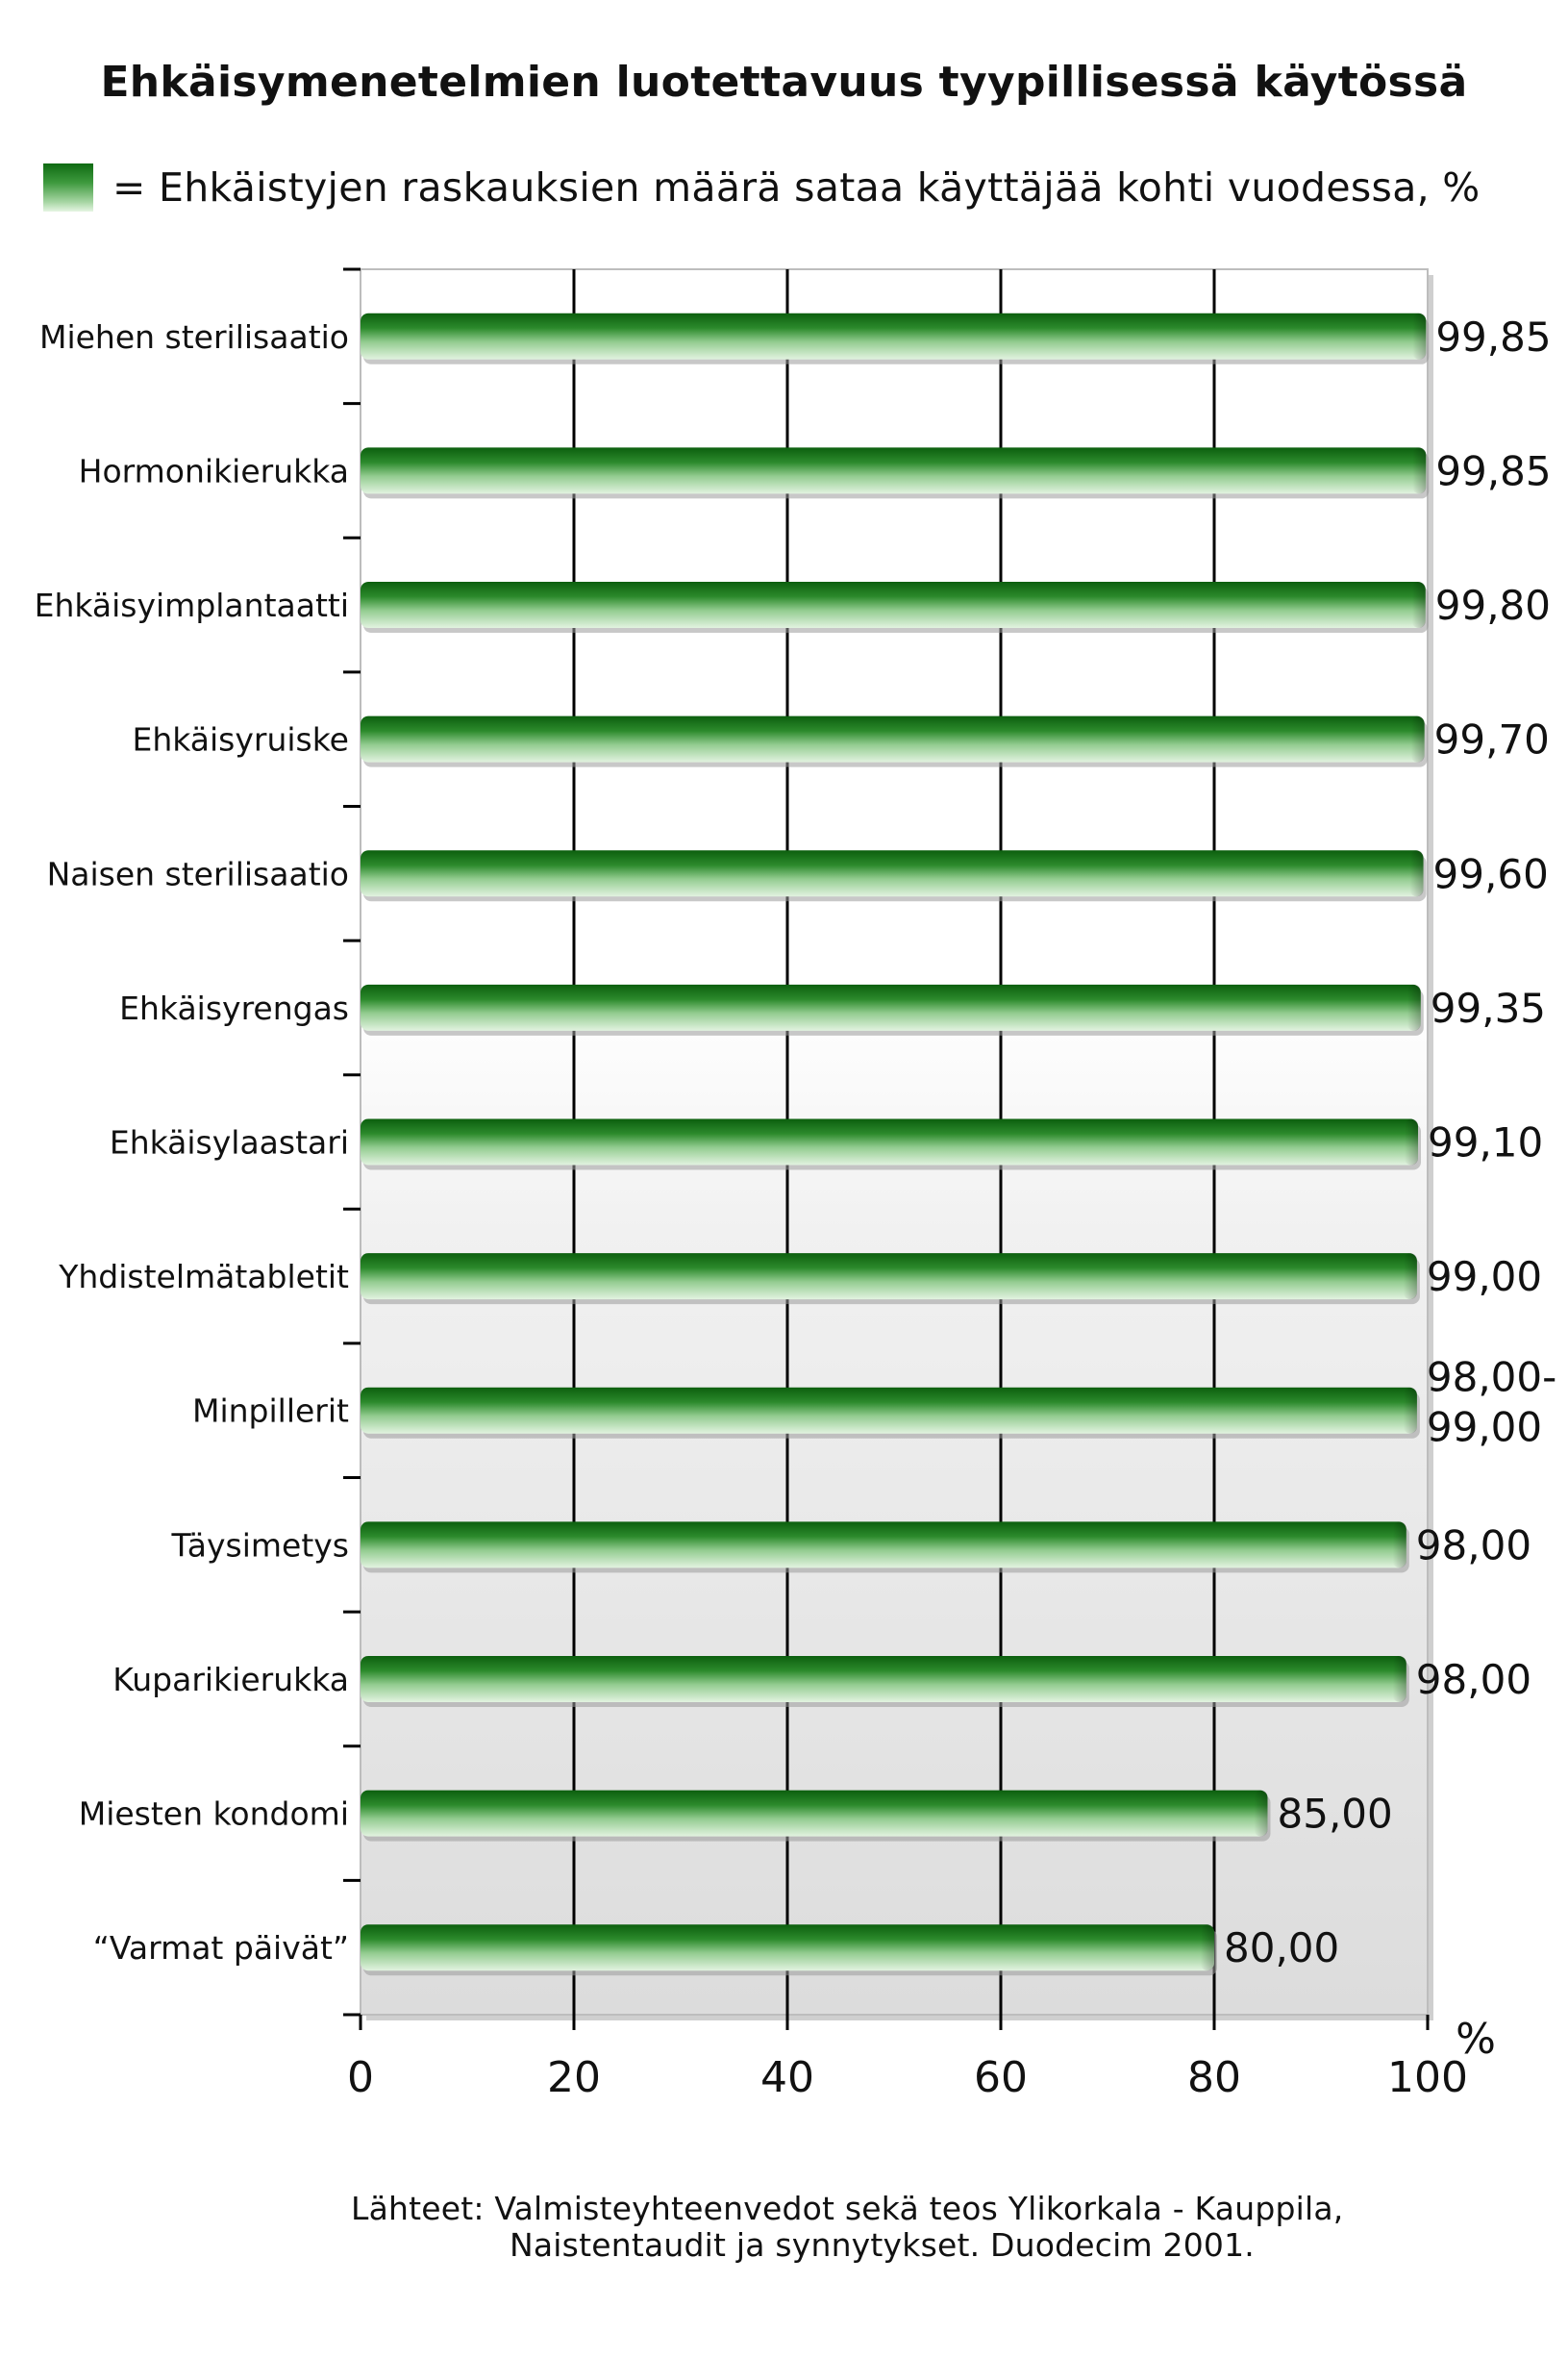 This screenshot has width=1568, height=2358. Describe the element at coordinates (230, 1680) in the screenshot. I see `category-label: Kuparikierukka` at that location.